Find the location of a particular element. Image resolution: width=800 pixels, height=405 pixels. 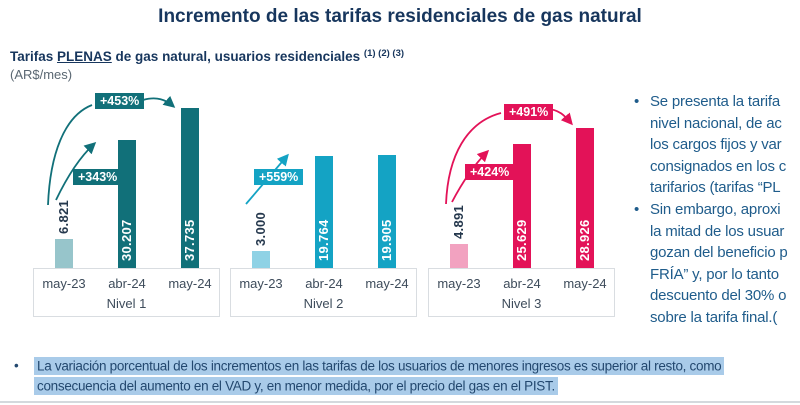

text-line: tarifarios (tarifas “PL is located at coordinates (715, 188).